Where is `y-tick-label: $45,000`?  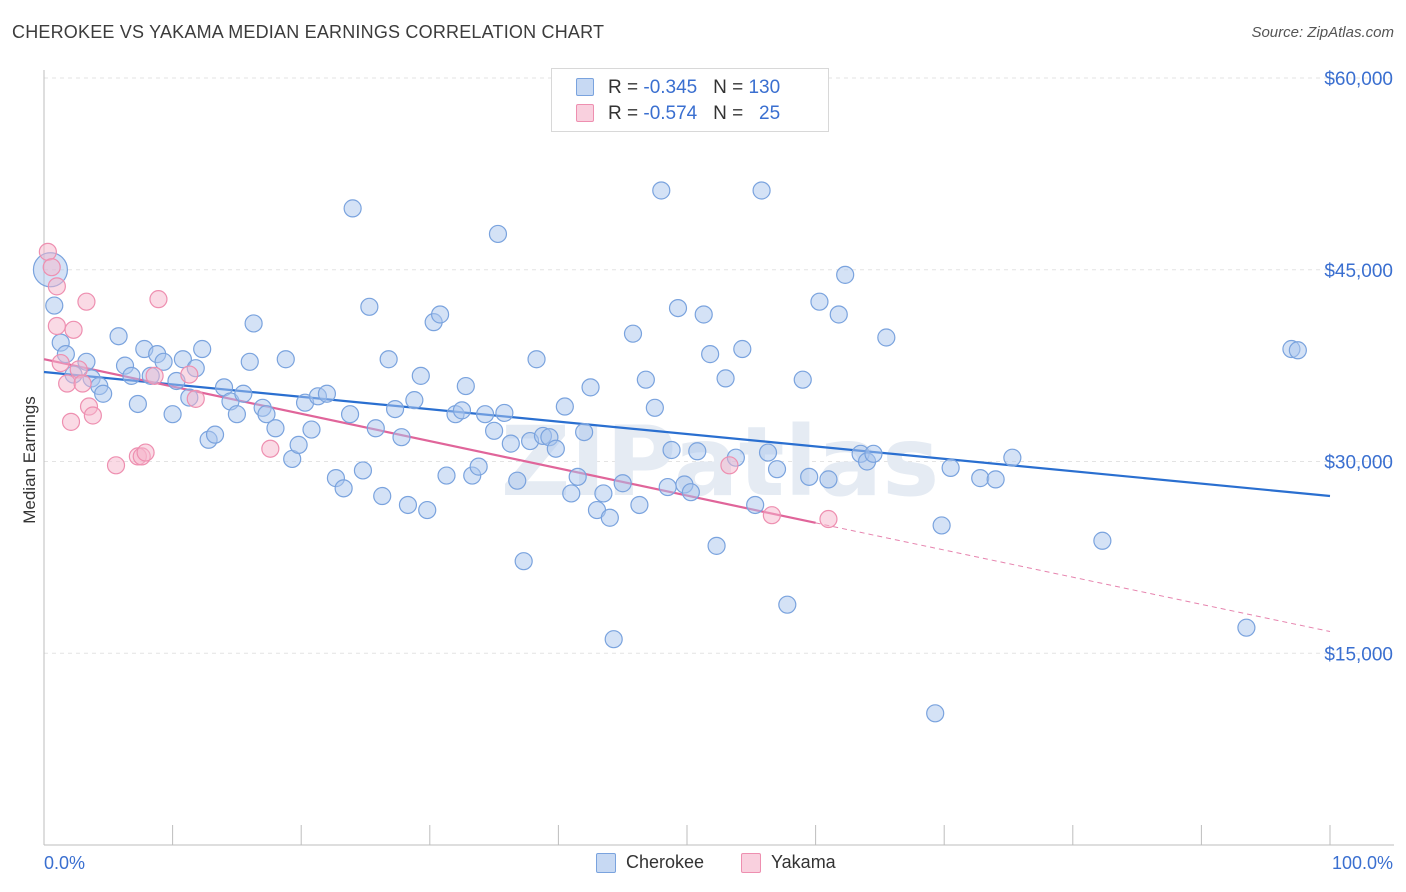
y-tick-label: $45,000 is located at coordinates (1358, 271).